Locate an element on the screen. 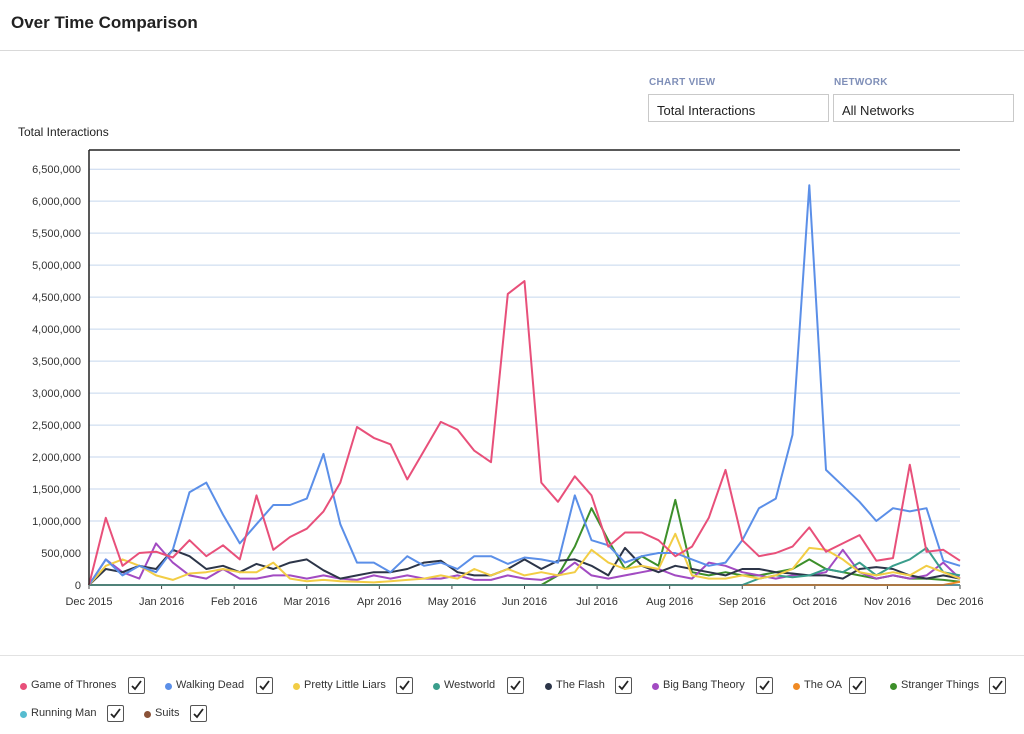 The image size is (1024, 734). y-tick-label: 6,500,000 is located at coordinates (56, 170).